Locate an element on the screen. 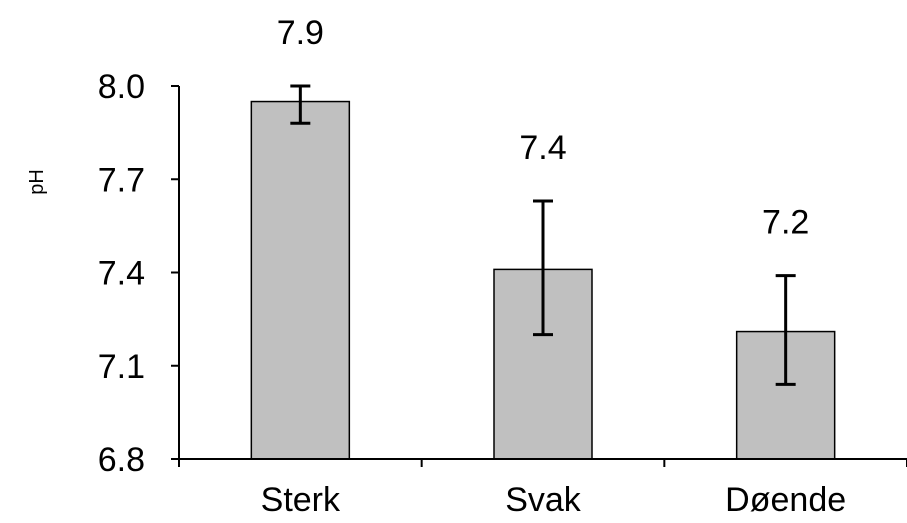  y-tick-label: 7.1 is located at coordinates (121, 367).